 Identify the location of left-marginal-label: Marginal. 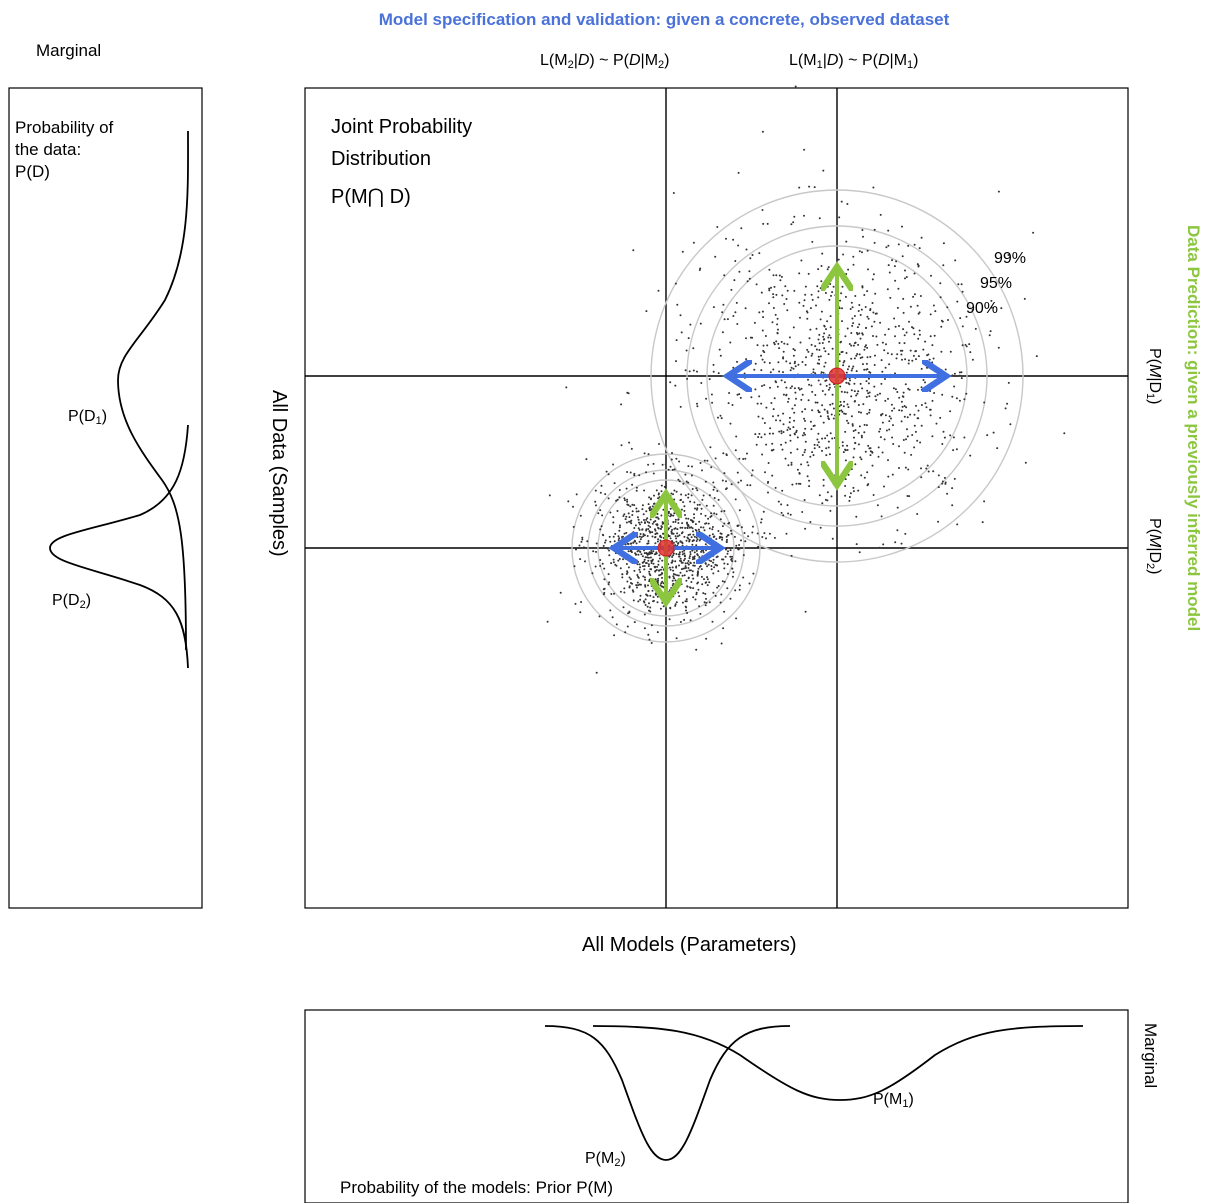
(69, 50).